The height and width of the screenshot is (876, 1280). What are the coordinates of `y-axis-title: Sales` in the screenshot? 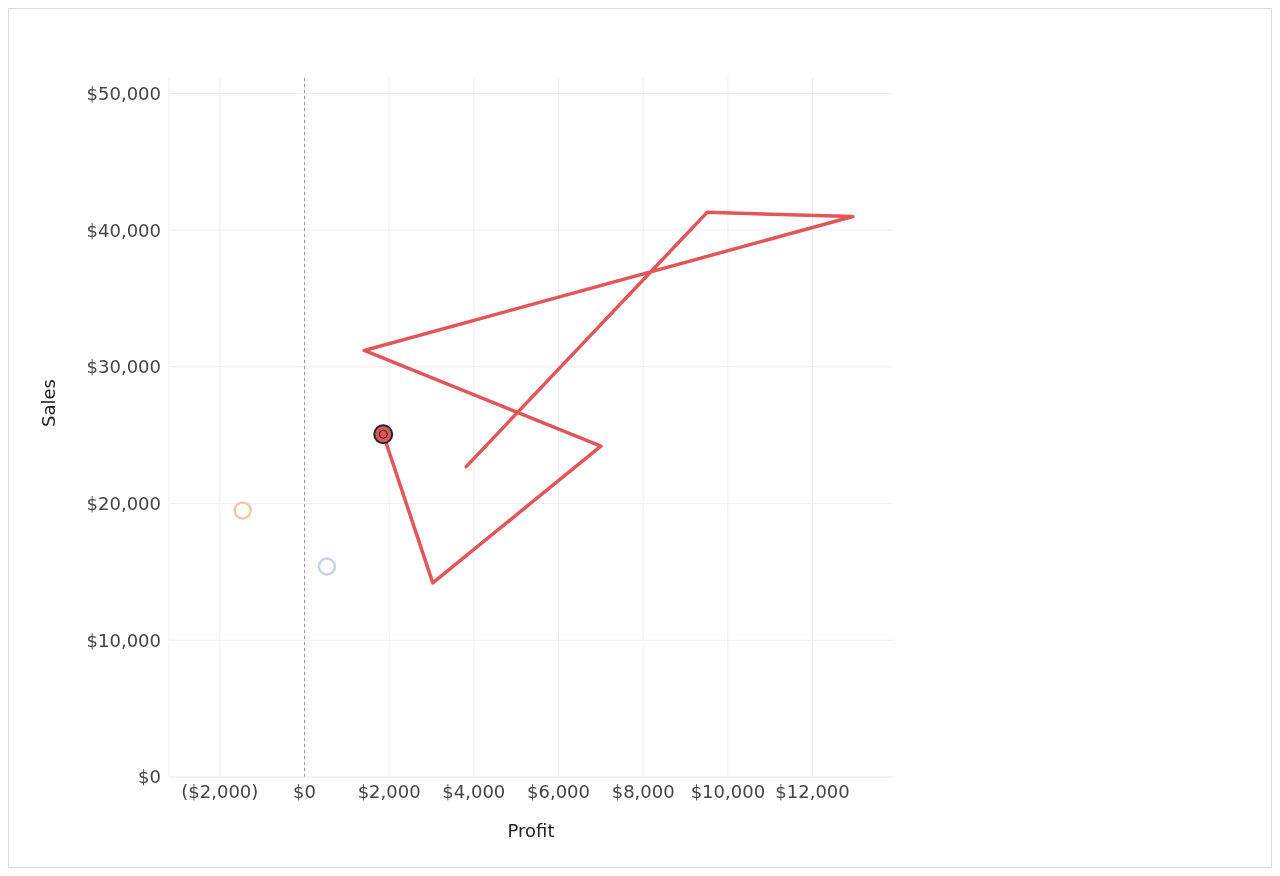 It's located at (49, 403).